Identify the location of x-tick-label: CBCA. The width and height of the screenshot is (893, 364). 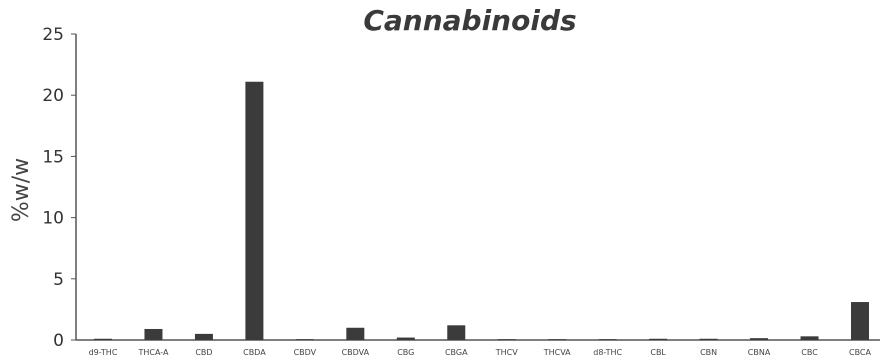
(860, 352).